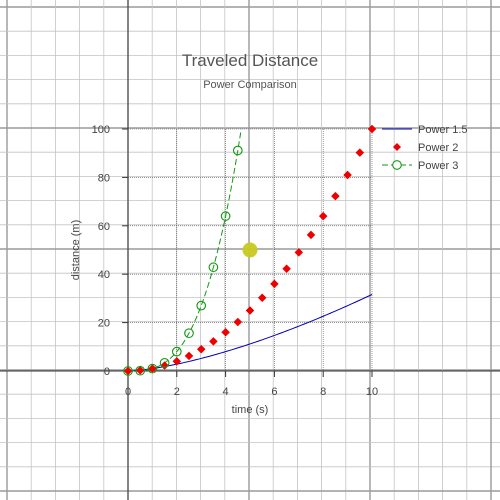 This screenshot has width=500, height=500. I want to click on legend-label: Power 2, so click(438, 148).